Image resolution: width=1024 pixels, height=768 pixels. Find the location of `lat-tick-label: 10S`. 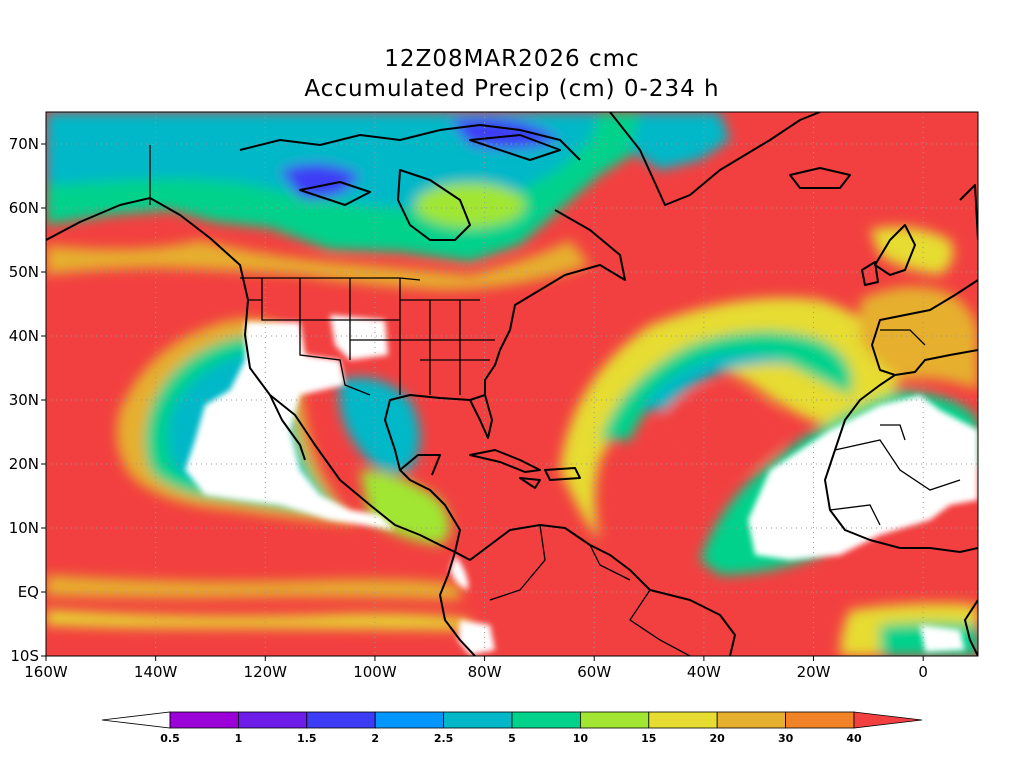

lat-tick-label: 10S is located at coordinates (24, 656).